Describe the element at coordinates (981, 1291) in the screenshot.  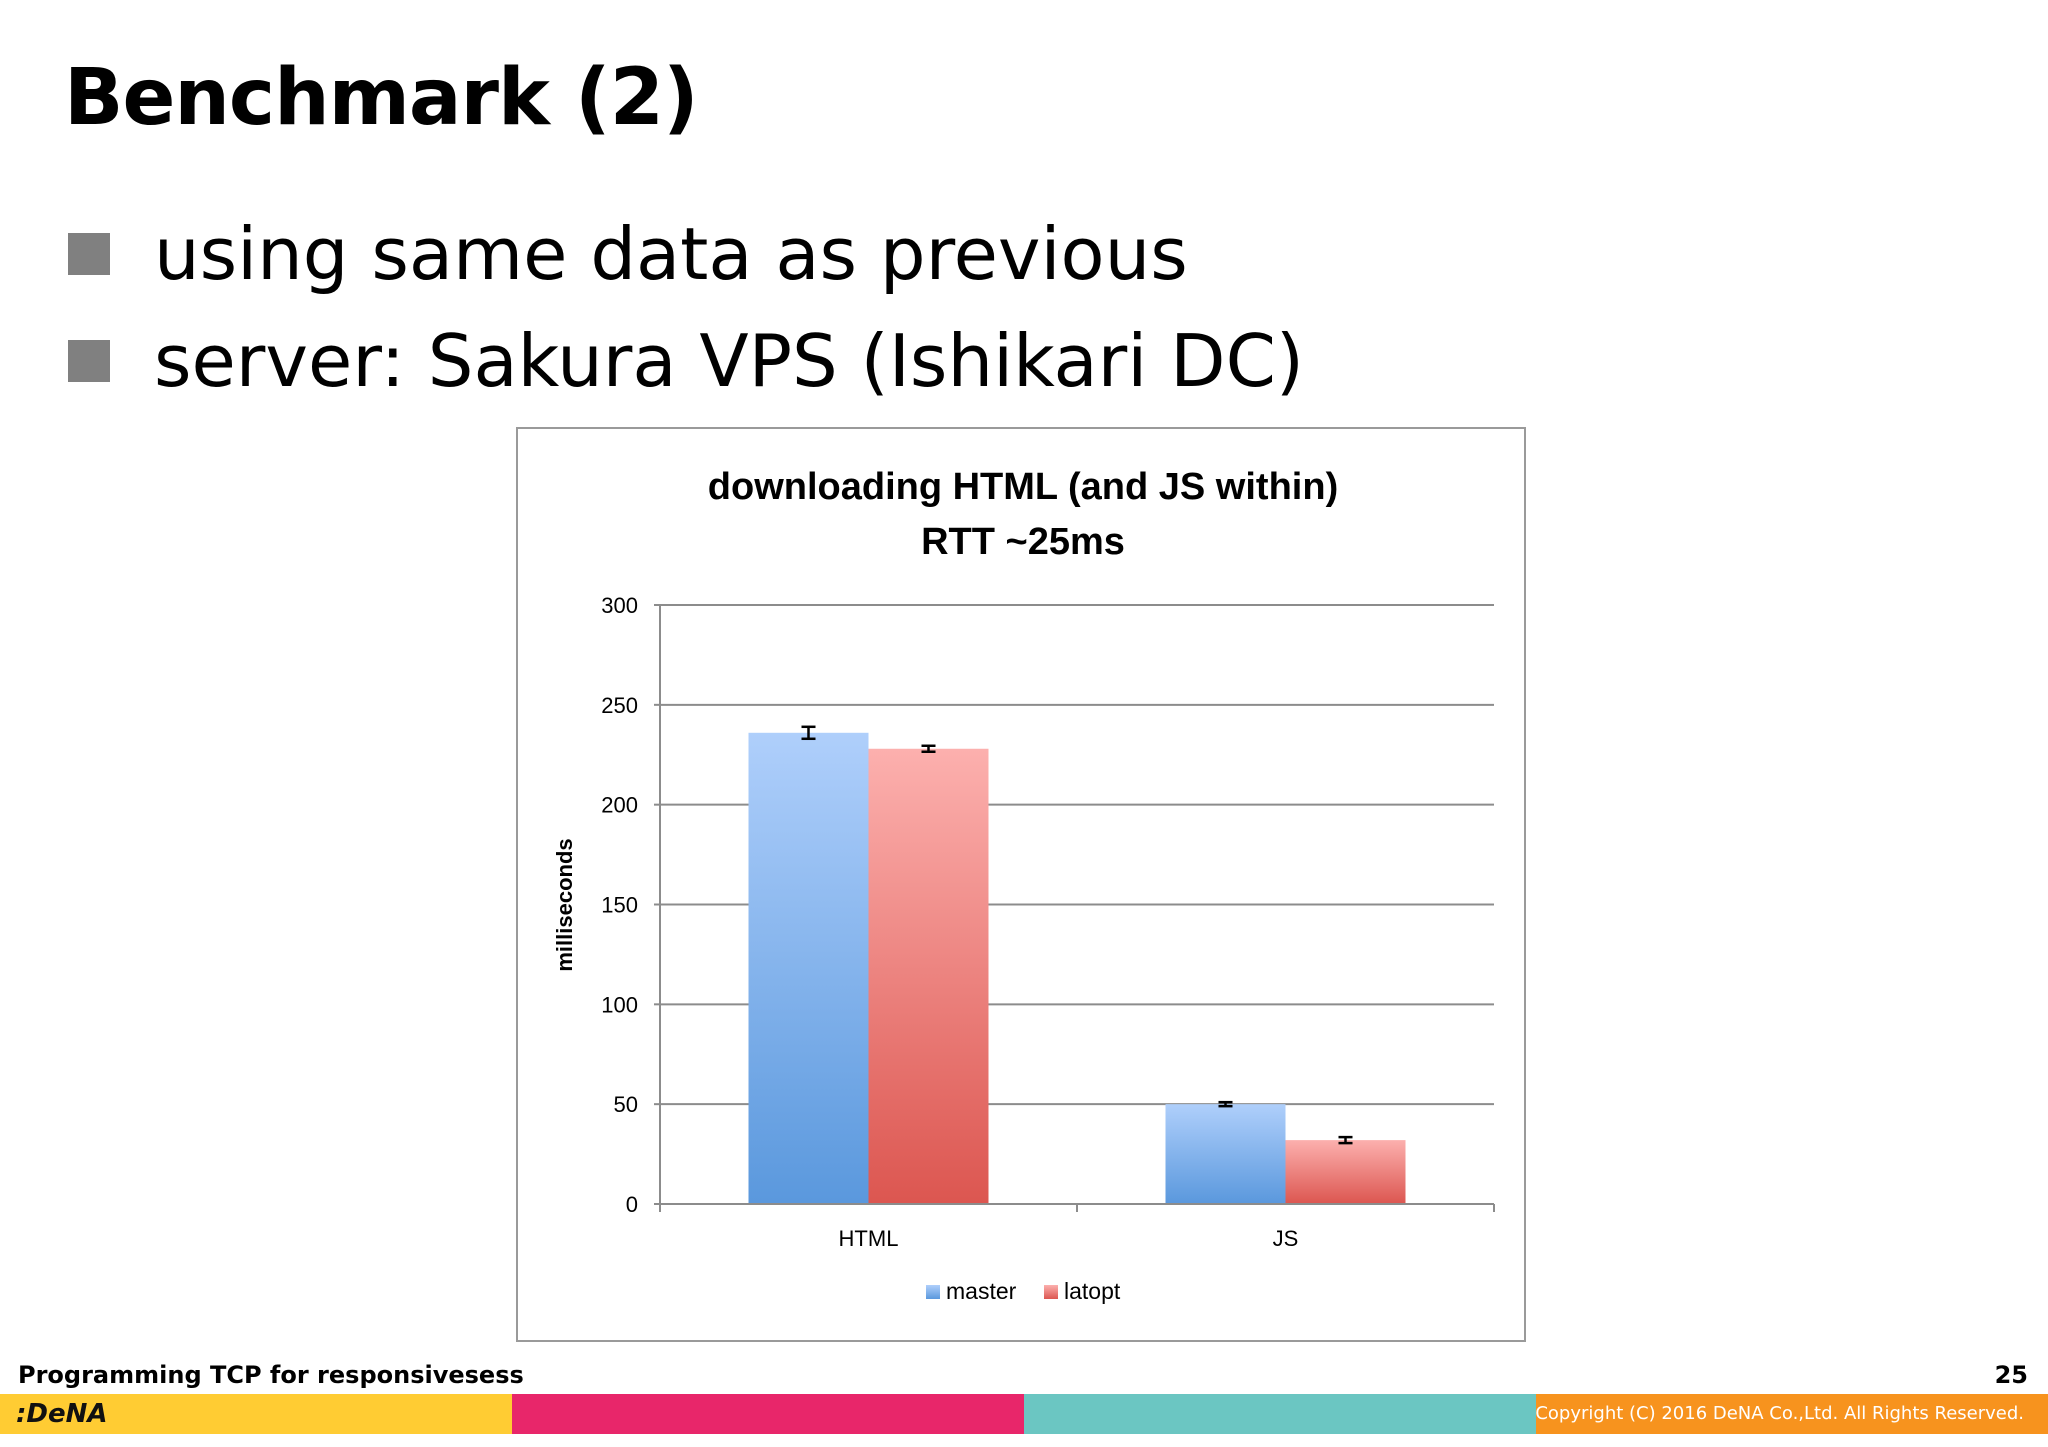
I see `legend-label-master: master` at that location.